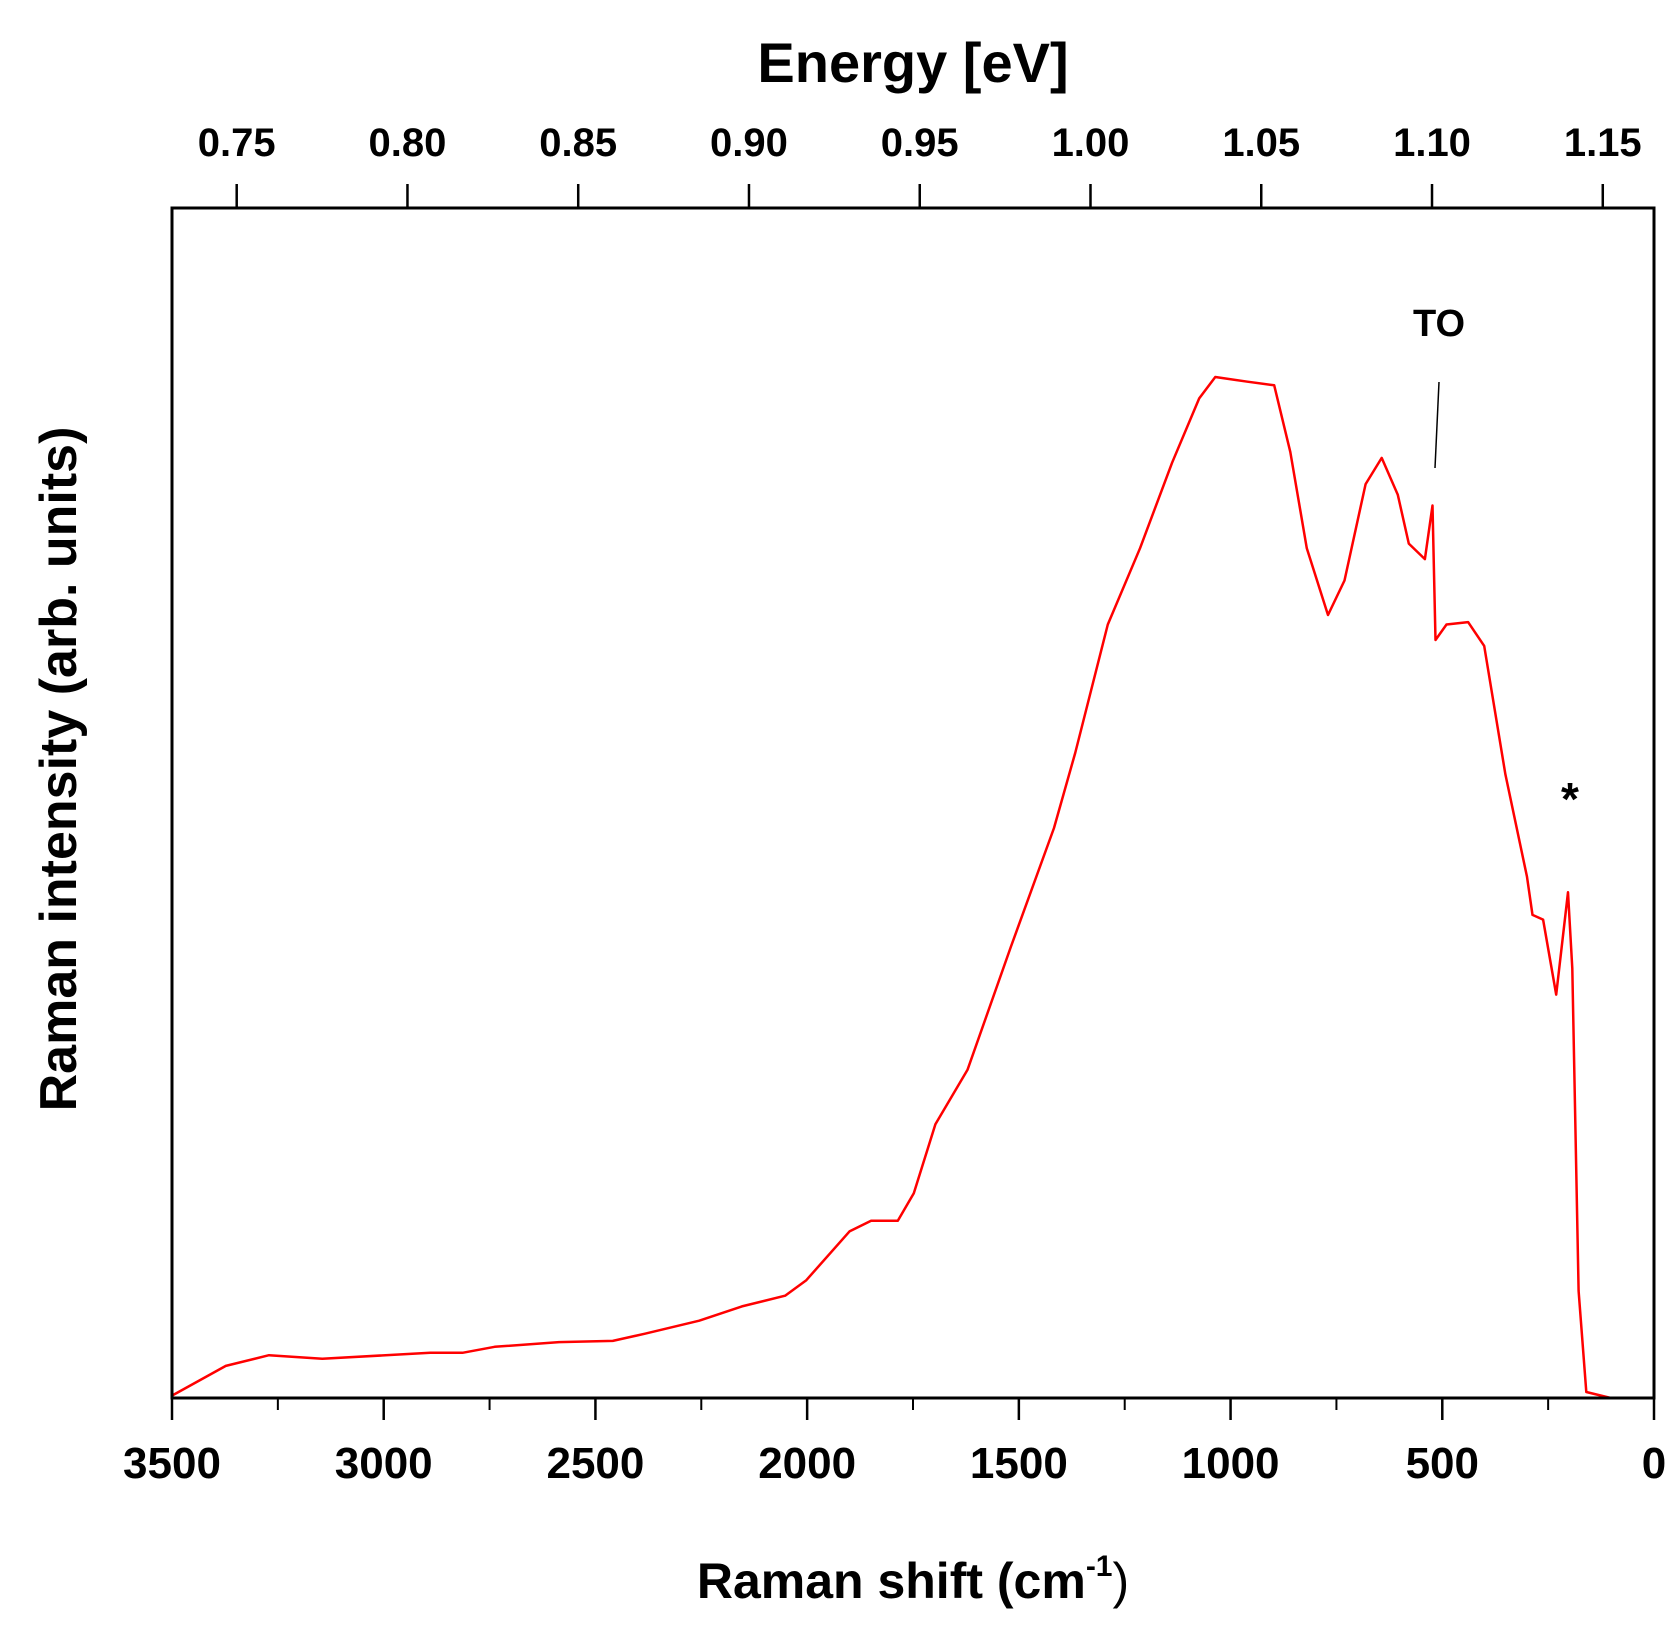  I want to click on x-tick-label: 3500, so click(172, 1463).